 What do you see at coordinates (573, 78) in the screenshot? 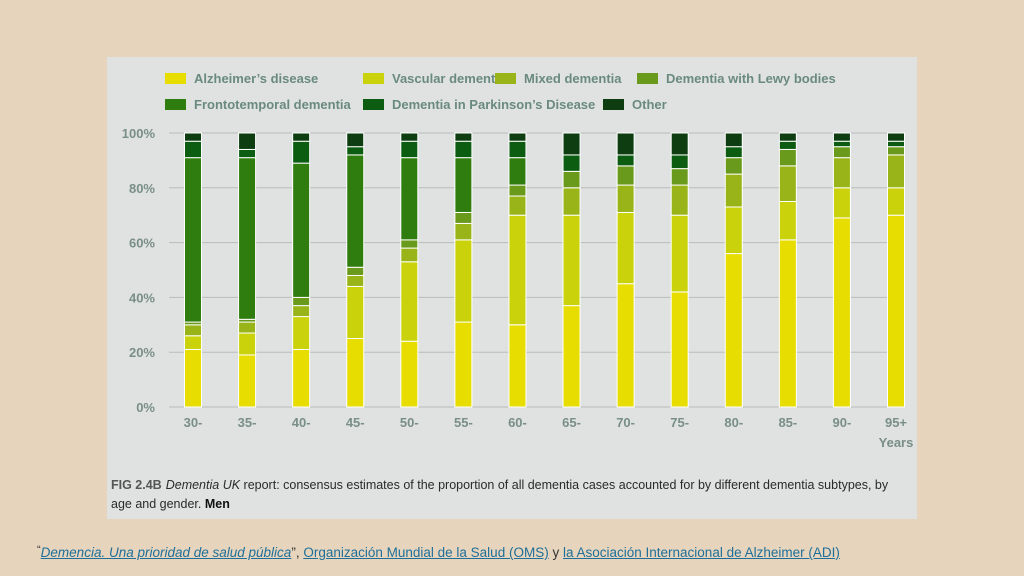
I see `legend-label: Mixed dementia` at bounding box center [573, 78].